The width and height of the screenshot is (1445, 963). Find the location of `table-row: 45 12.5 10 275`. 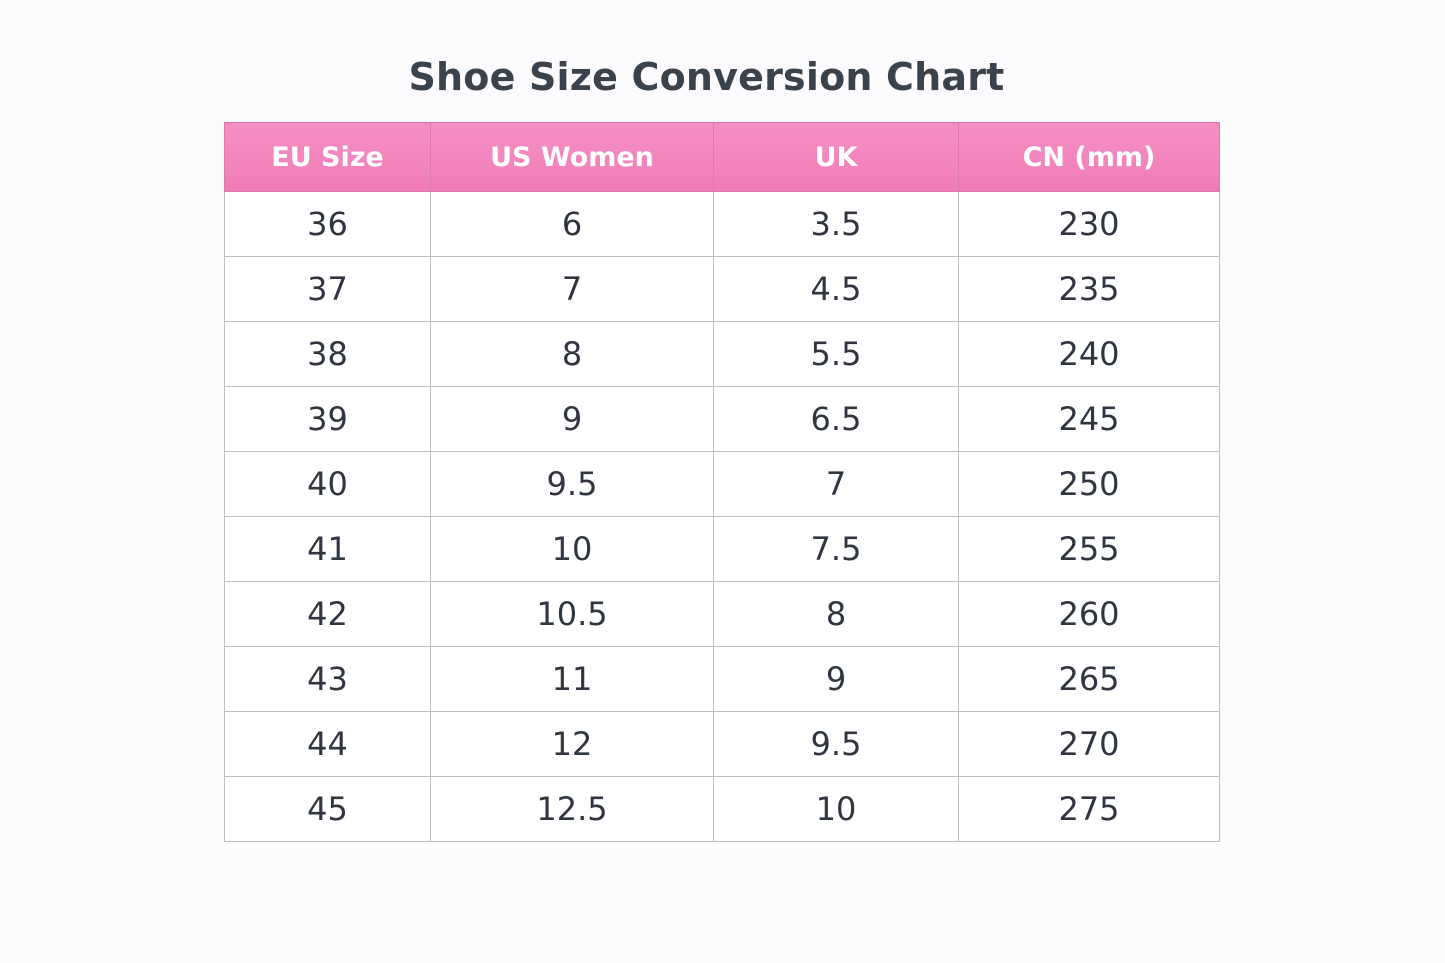

table-row: 45 12.5 10 275 is located at coordinates (722, 809).